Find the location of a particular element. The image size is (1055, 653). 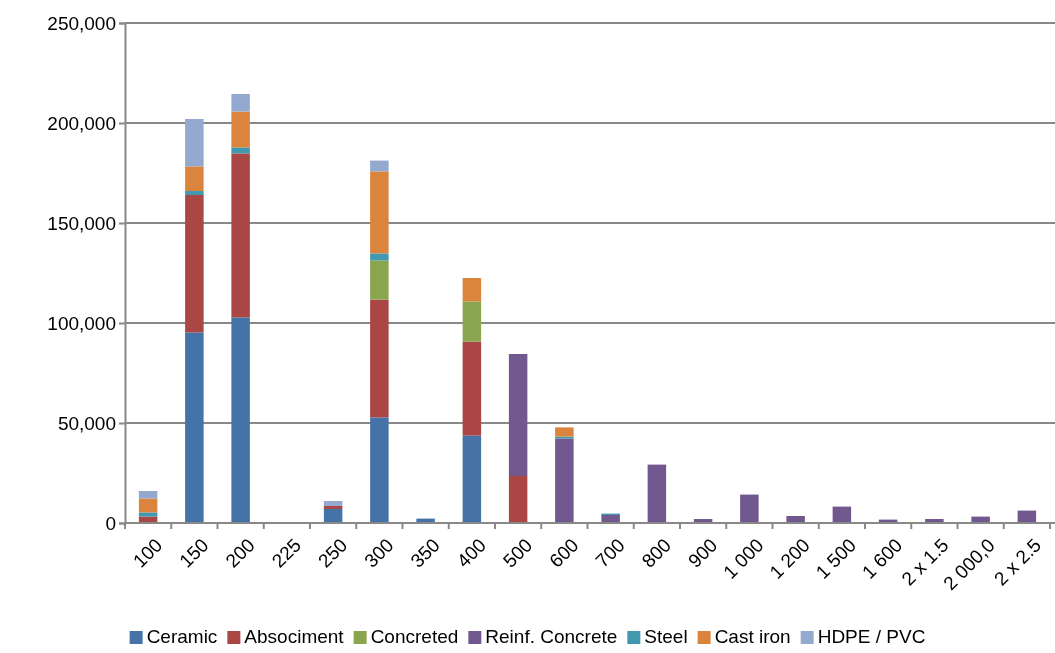

legend-label: Concreted is located at coordinates (414, 636).